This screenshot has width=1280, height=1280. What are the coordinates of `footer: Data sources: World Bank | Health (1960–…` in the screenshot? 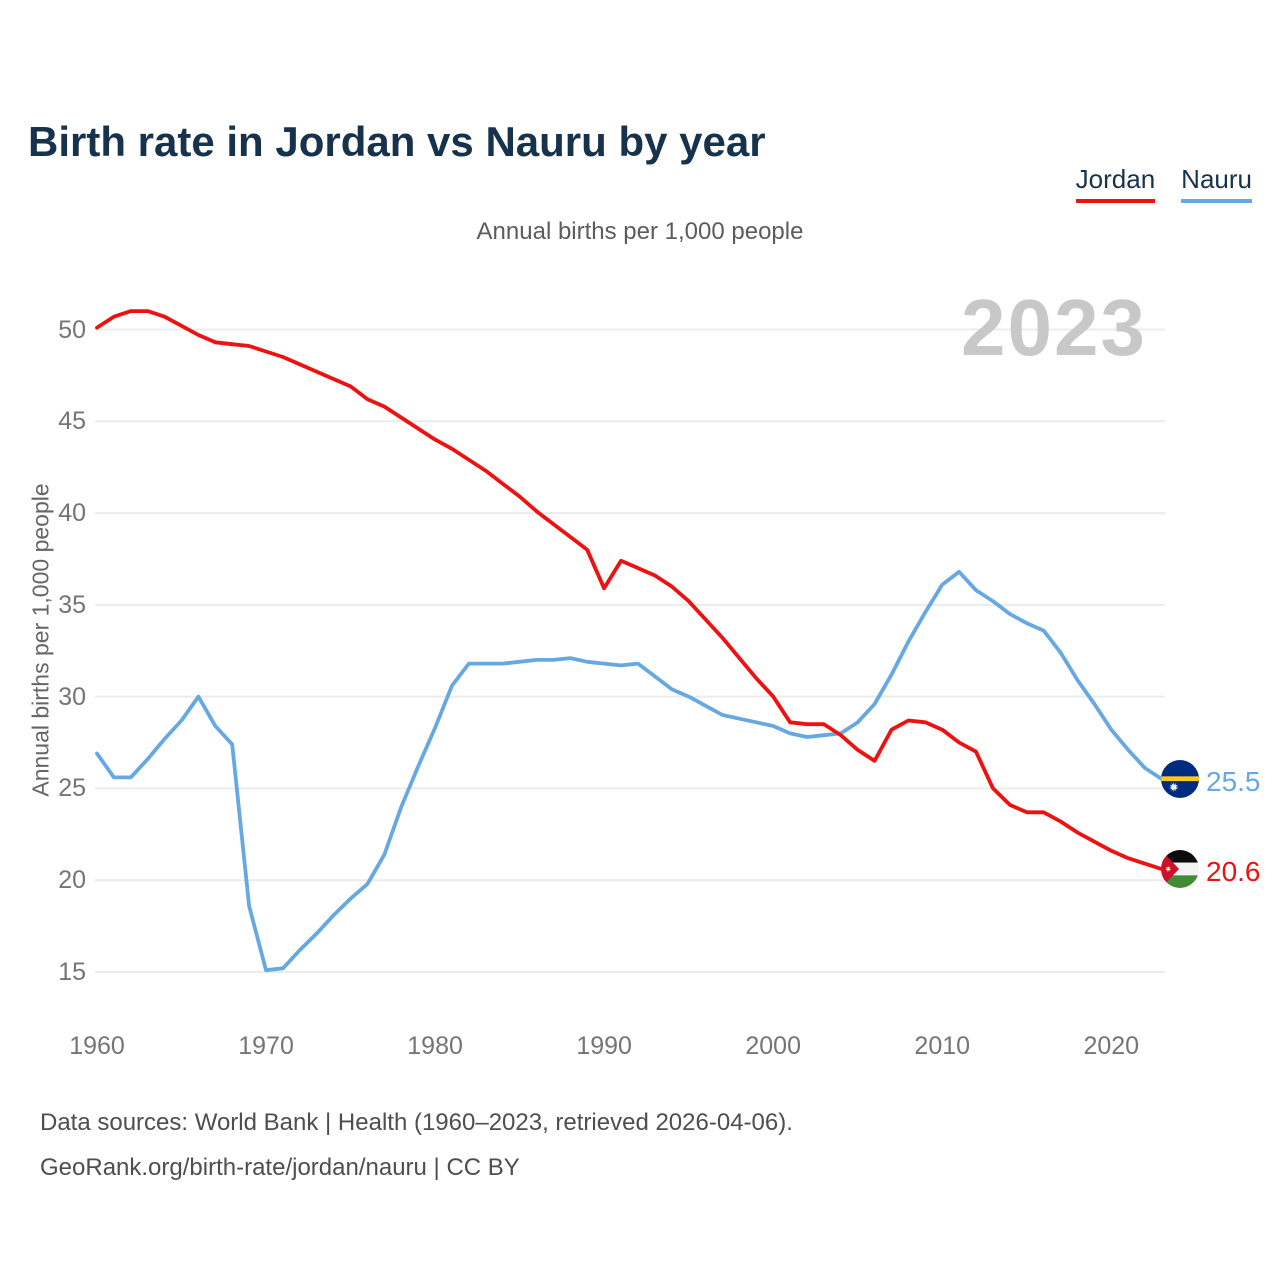 It's located at (416, 1145).